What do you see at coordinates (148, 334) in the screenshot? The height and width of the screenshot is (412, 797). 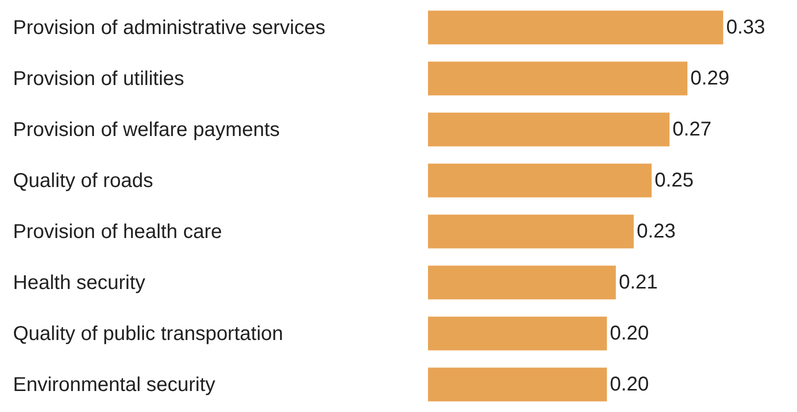 I see `y-tick-label: Quality of public transportation` at bounding box center [148, 334].